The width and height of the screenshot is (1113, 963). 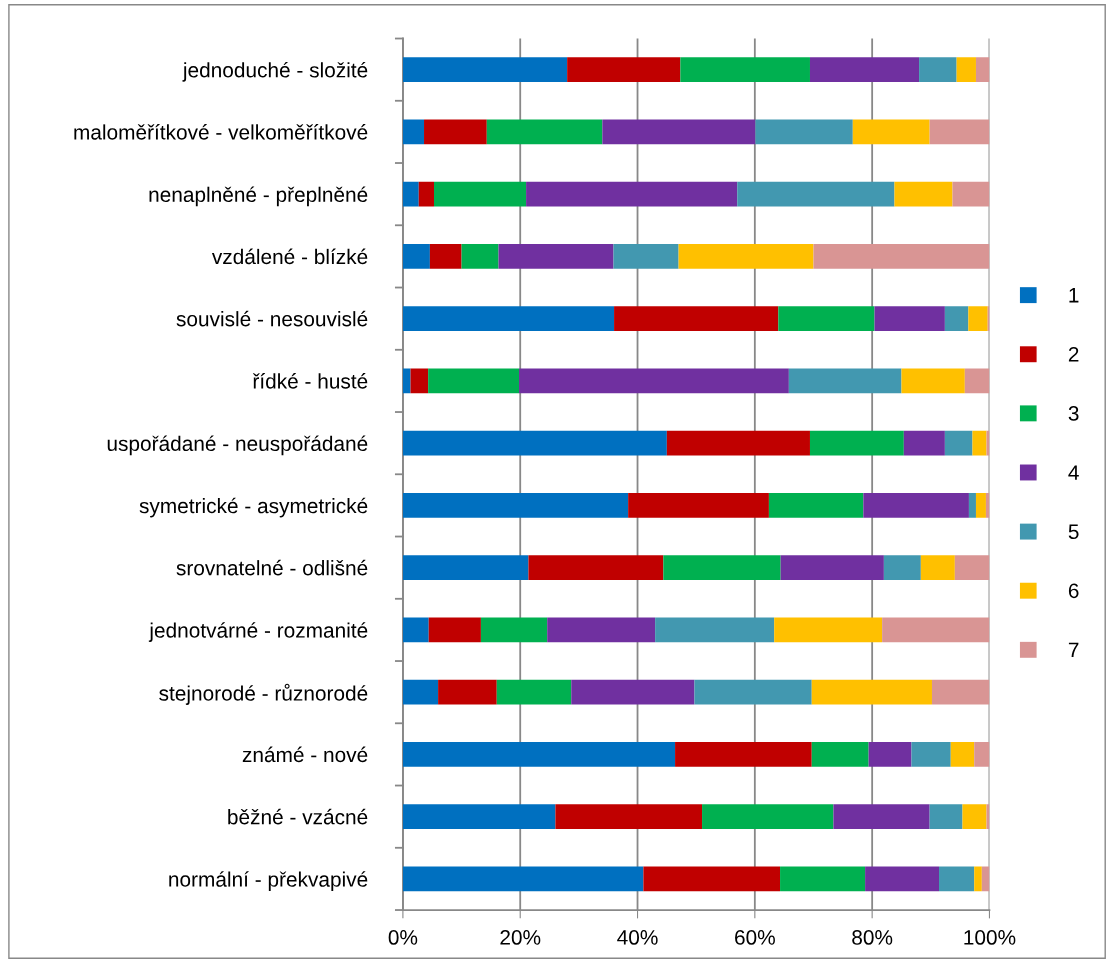 I want to click on y-tick-label: maloměřítkové - velkoměřítkové, so click(x=221, y=132).